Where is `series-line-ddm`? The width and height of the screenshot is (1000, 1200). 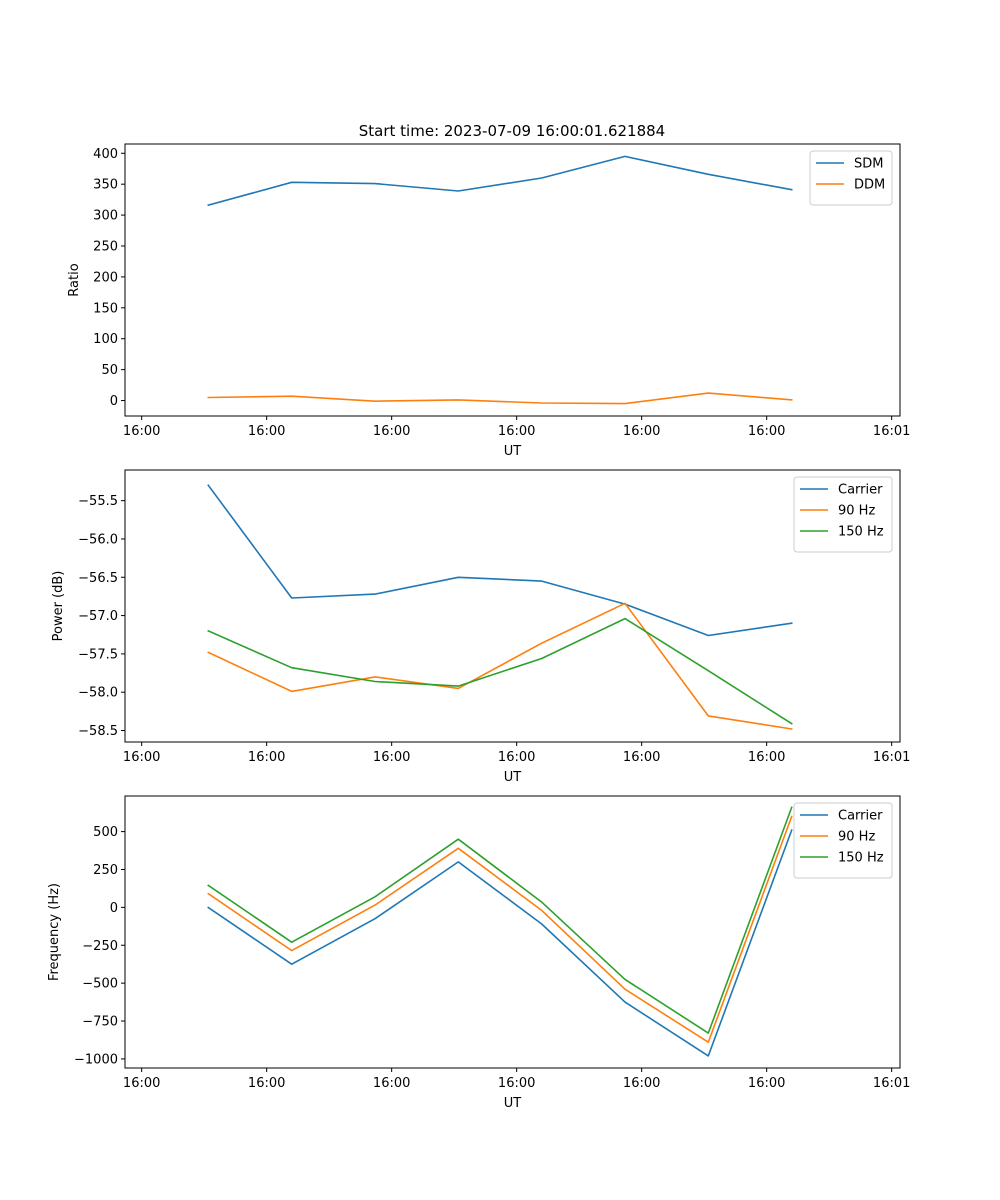 series-line-ddm is located at coordinates (500, 398).